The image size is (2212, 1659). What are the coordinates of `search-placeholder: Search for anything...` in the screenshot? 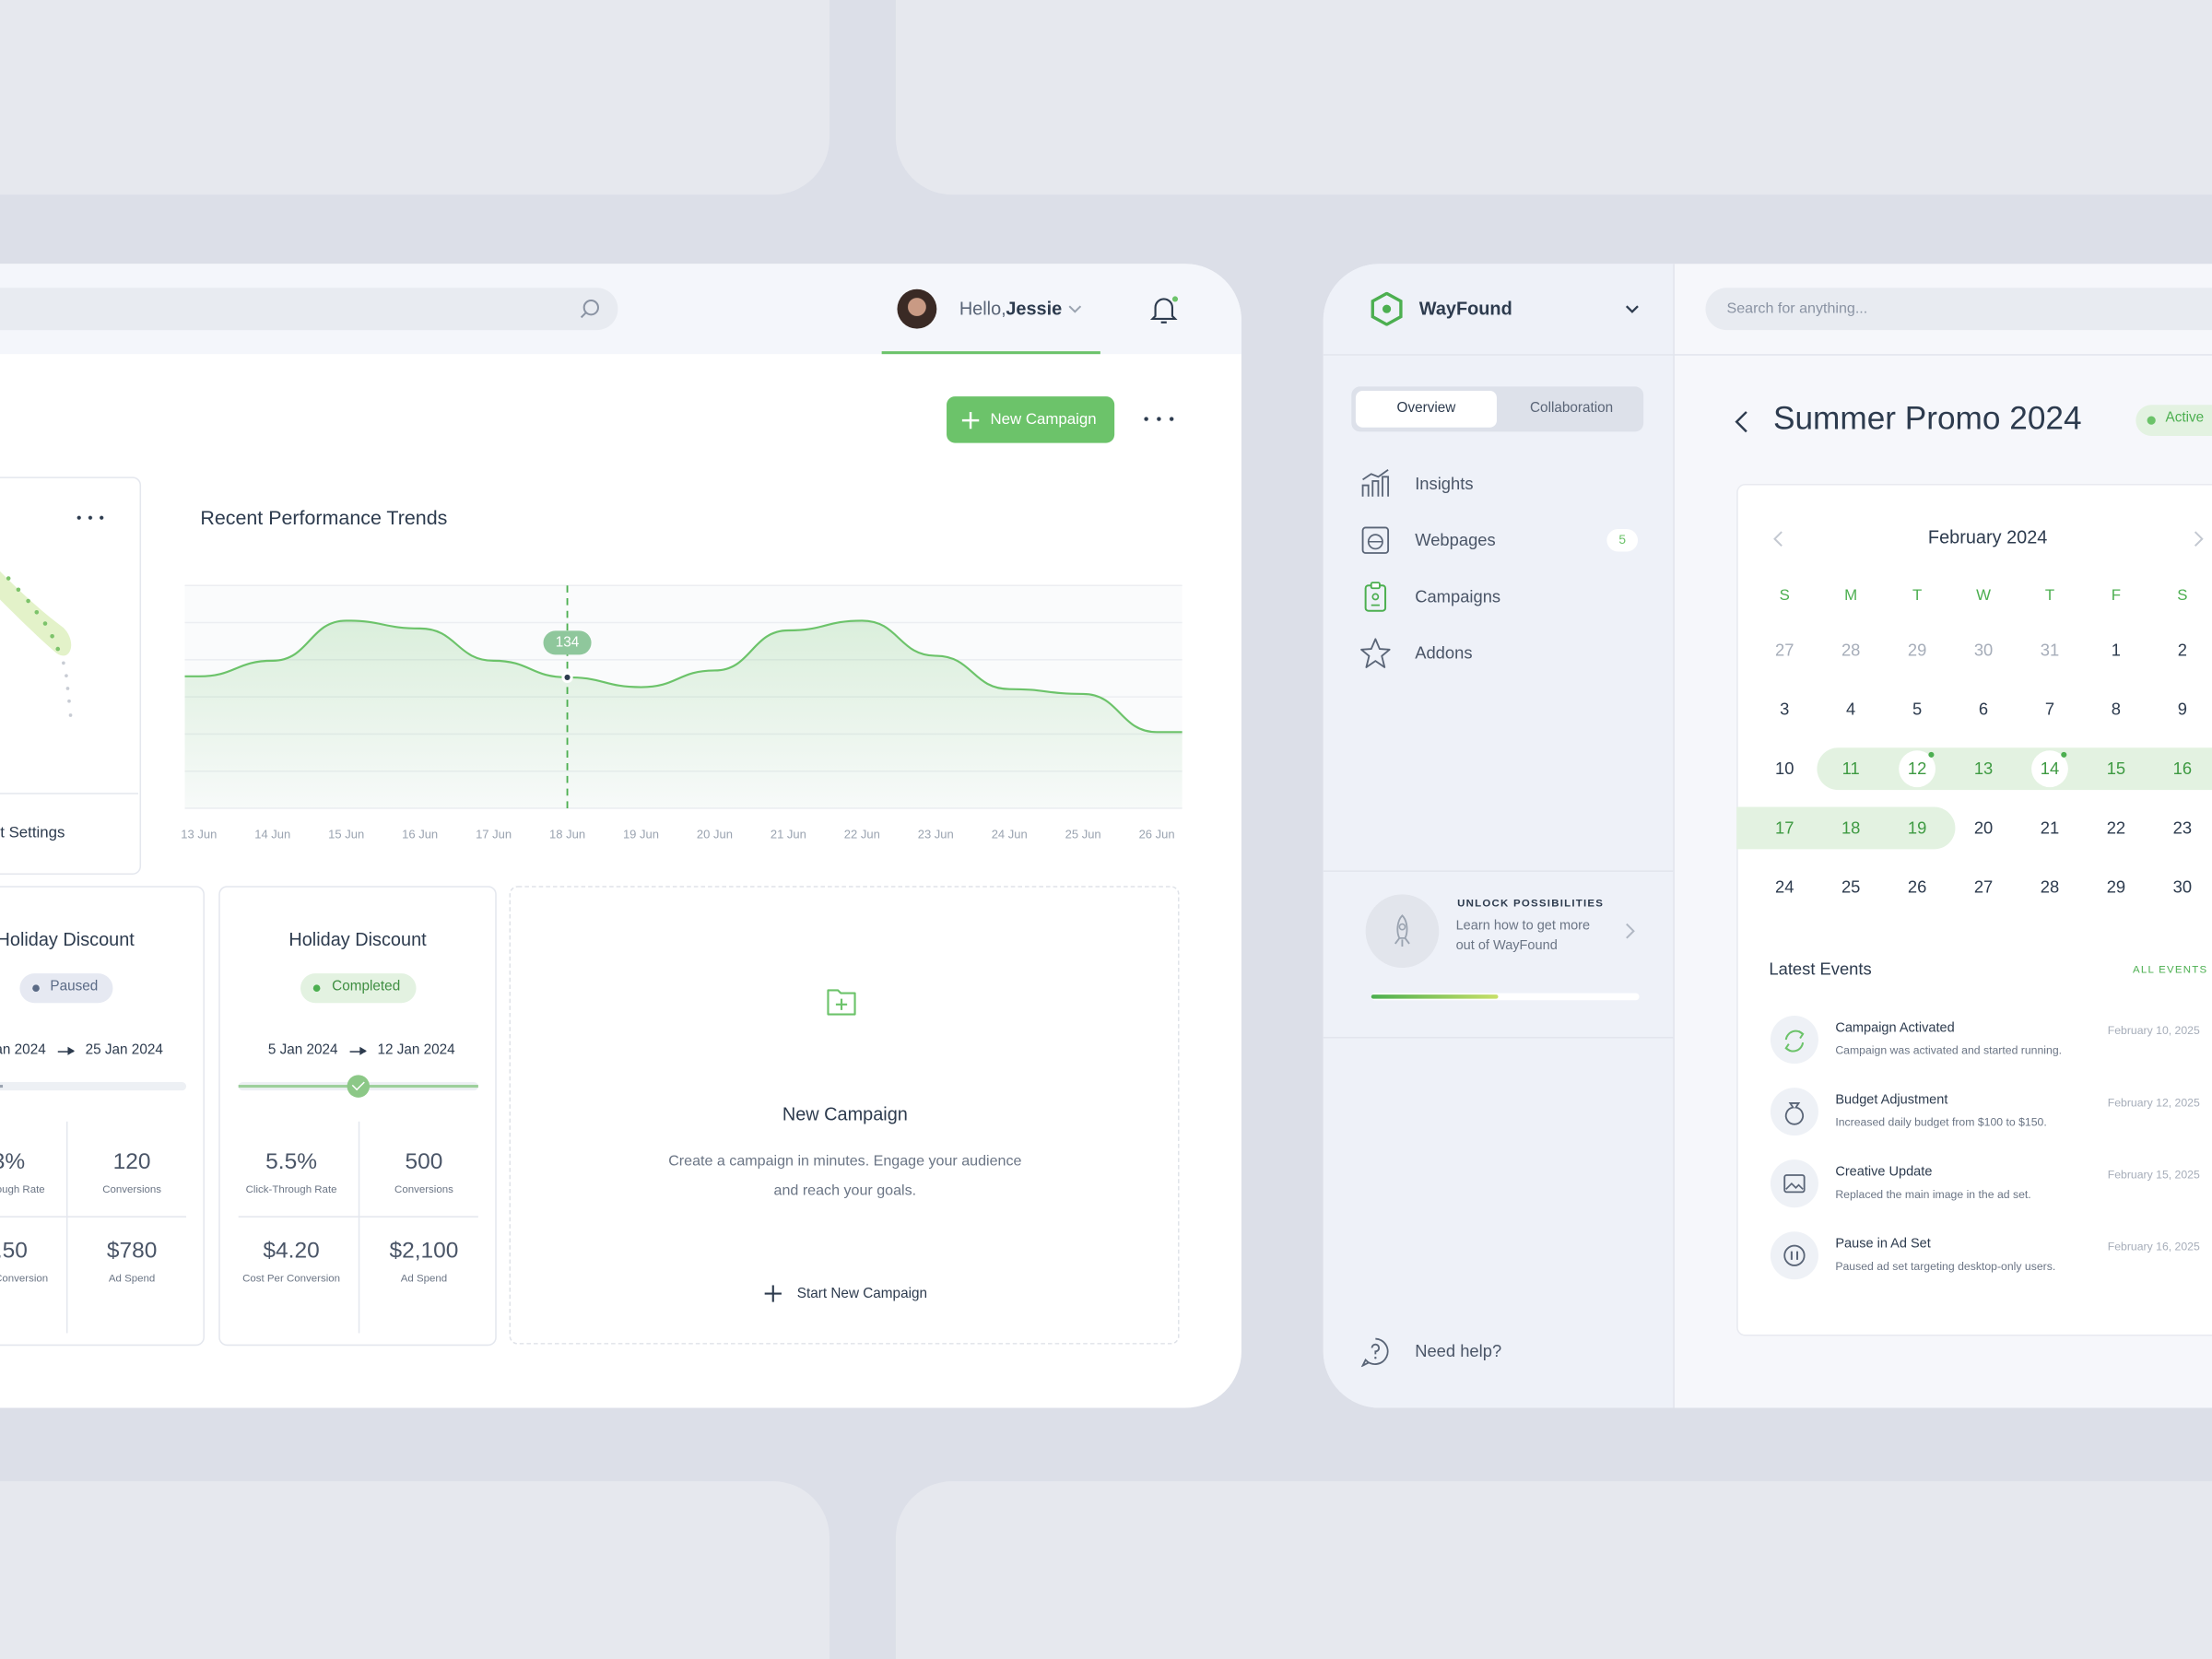 It's located at (1797, 308).